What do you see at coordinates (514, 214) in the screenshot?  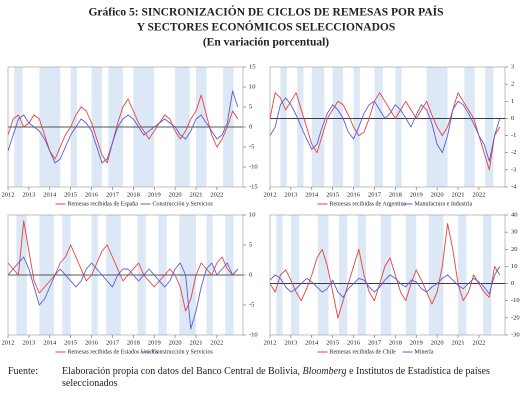 I see `y-tick-label: 40` at bounding box center [514, 214].